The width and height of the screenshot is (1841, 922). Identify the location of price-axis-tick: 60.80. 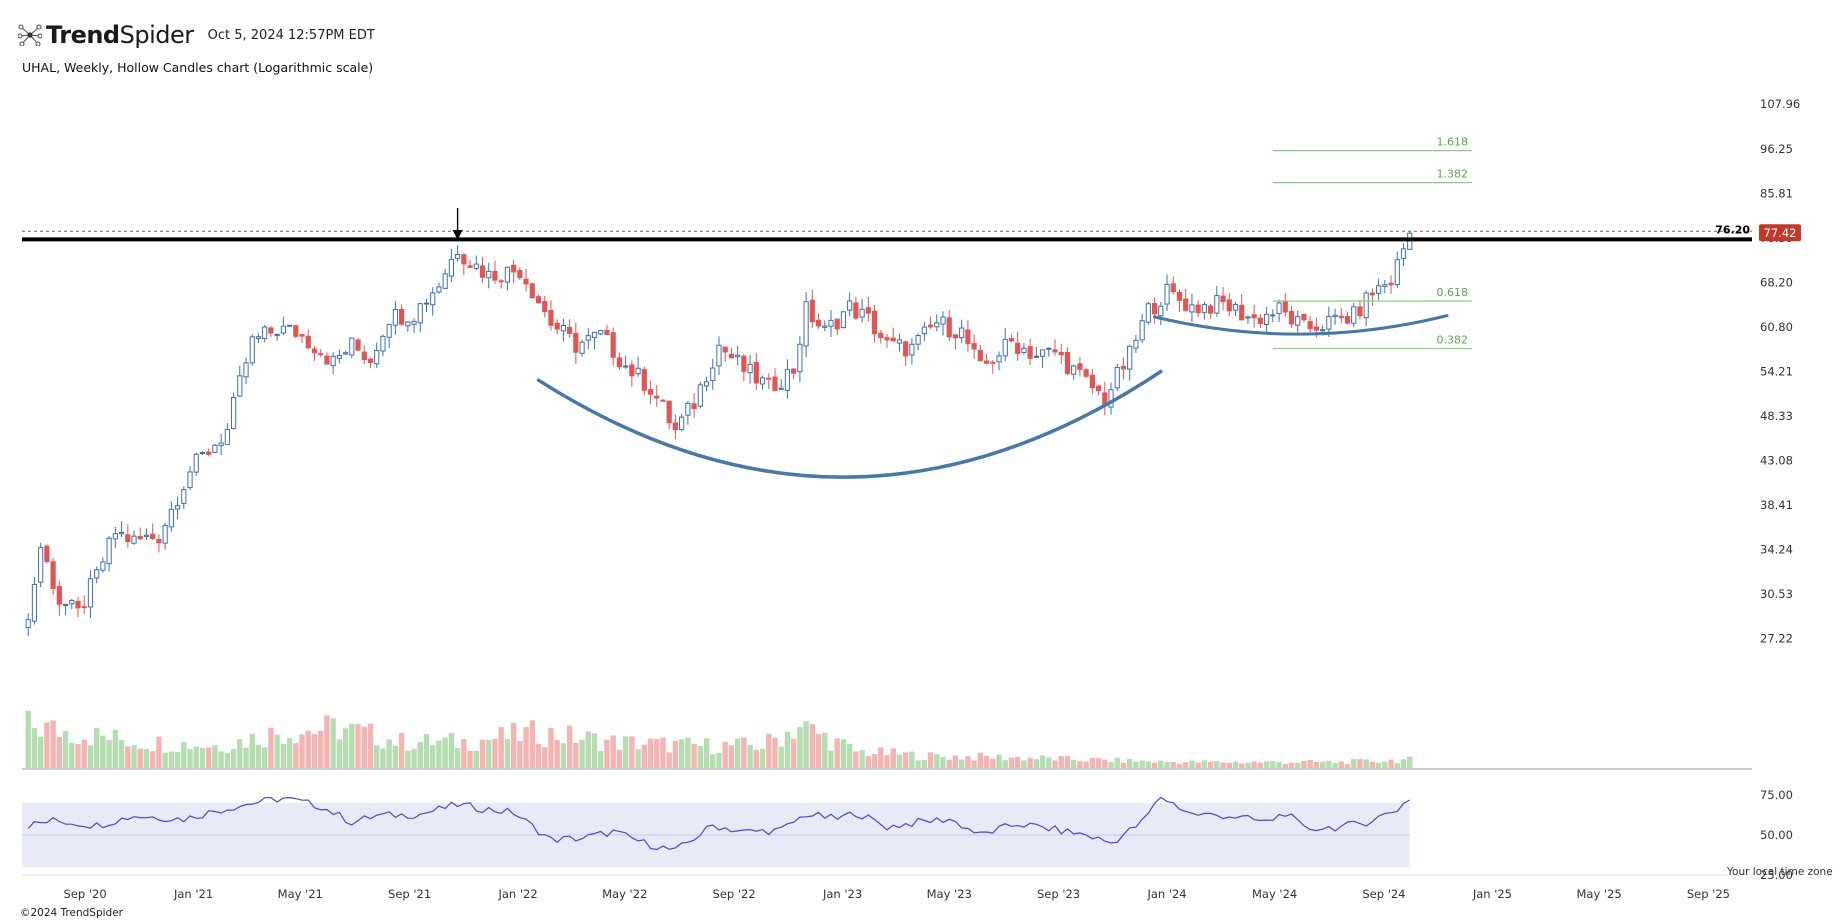
(1776, 327).